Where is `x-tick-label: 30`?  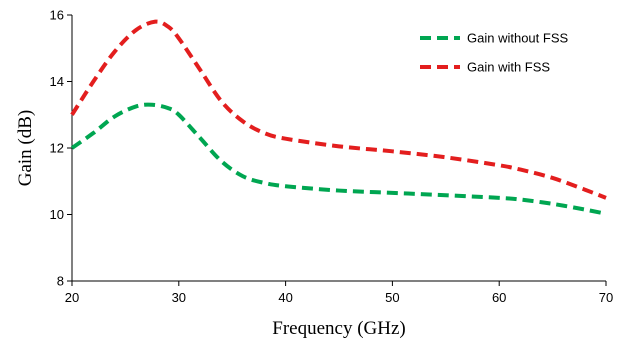 x-tick-label: 30 is located at coordinates (179, 297).